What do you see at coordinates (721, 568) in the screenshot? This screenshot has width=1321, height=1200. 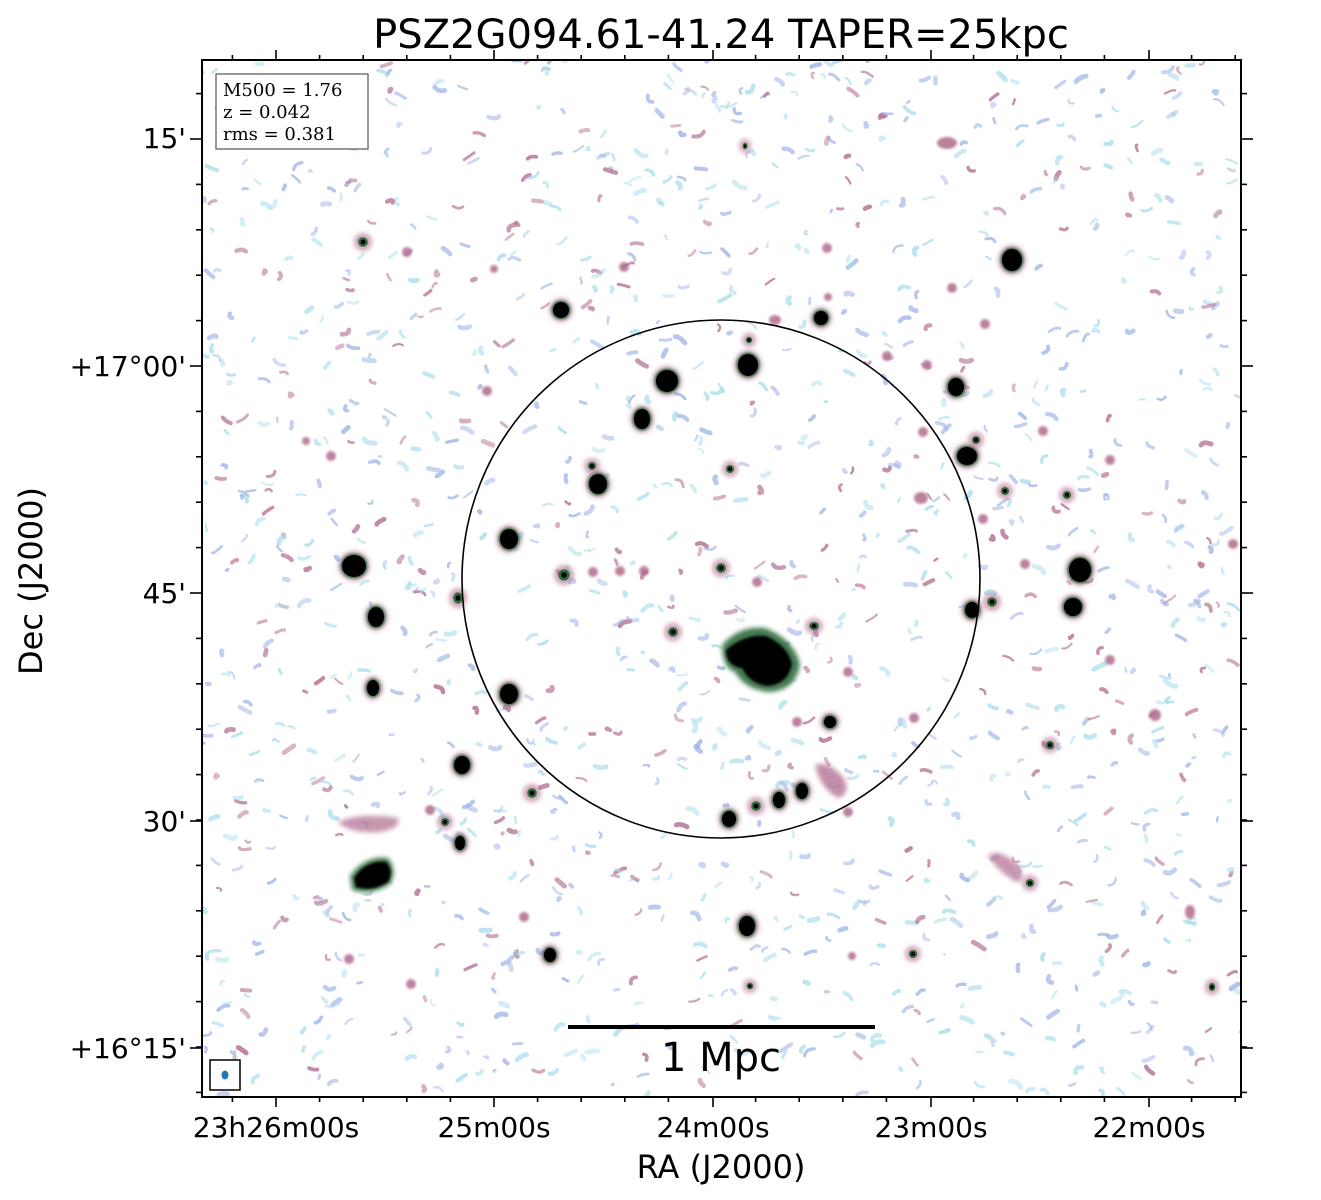 I see `source-core` at bounding box center [721, 568].